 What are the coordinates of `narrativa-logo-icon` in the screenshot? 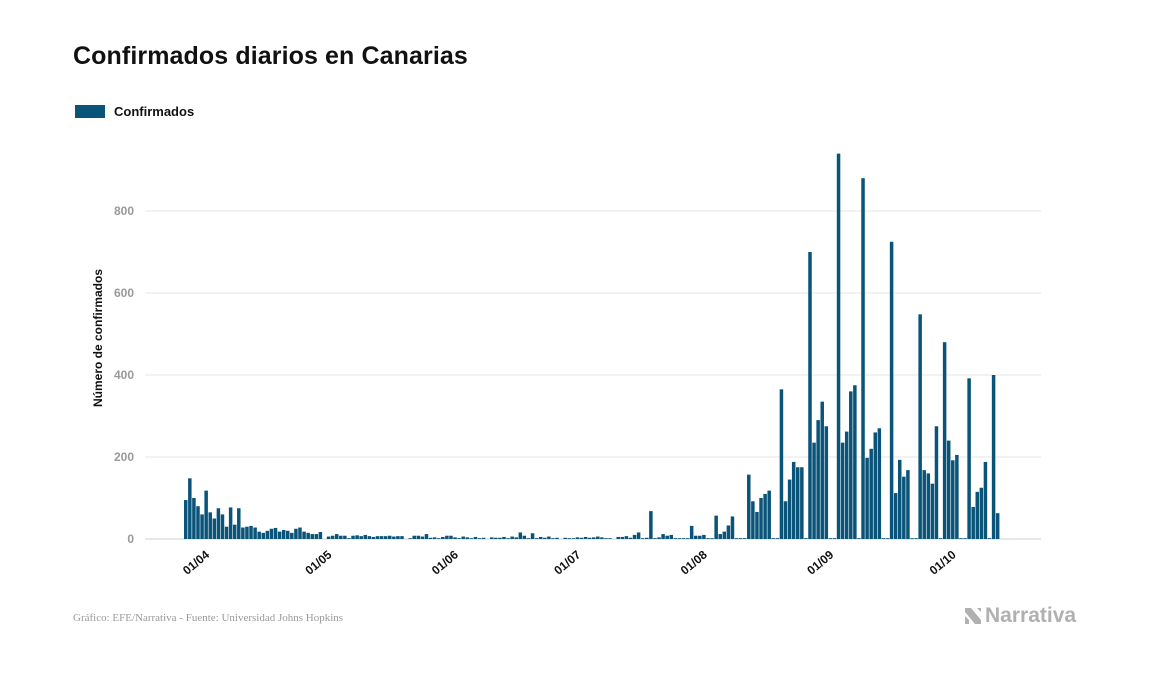 It's located at (973, 616).